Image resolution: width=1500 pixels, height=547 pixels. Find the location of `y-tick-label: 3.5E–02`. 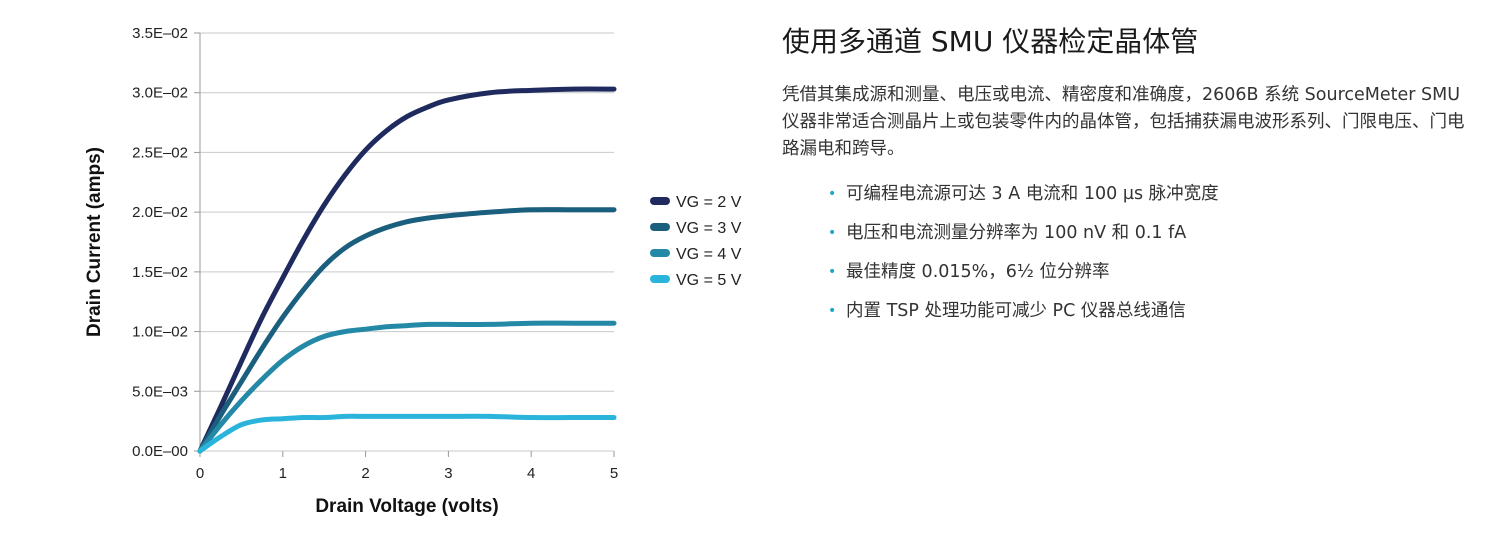

y-tick-label: 3.5E–02 is located at coordinates (160, 33).